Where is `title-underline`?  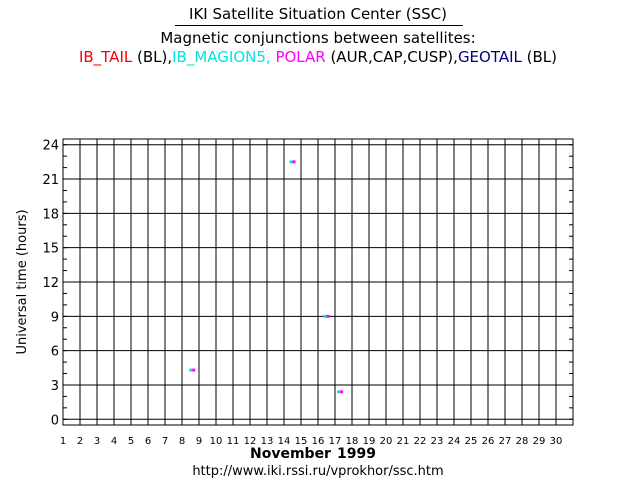 title-underline is located at coordinates (319, 25).